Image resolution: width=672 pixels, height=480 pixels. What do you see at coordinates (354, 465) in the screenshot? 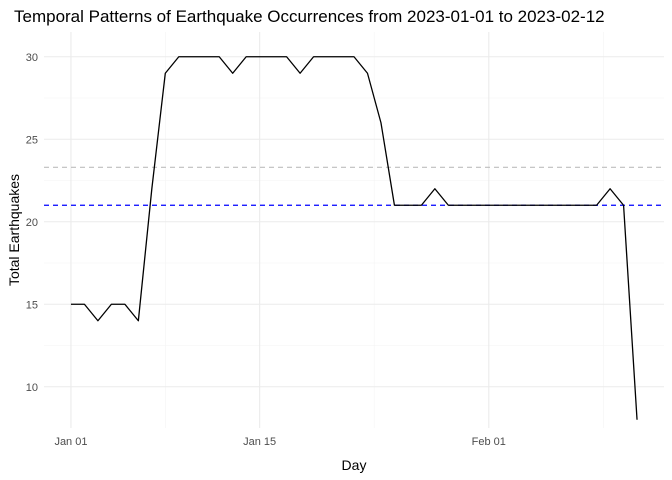
I see `x-axis-title: Day` at bounding box center [354, 465].